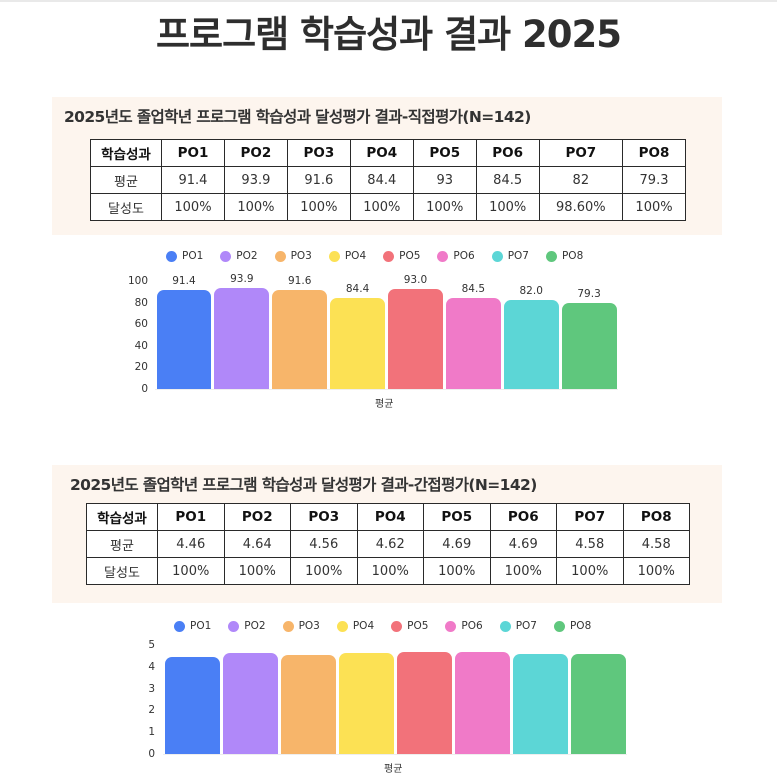  Describe the element at coordinates (355, 256) in the screenshot. I see `legend-label: PO4` at that location.